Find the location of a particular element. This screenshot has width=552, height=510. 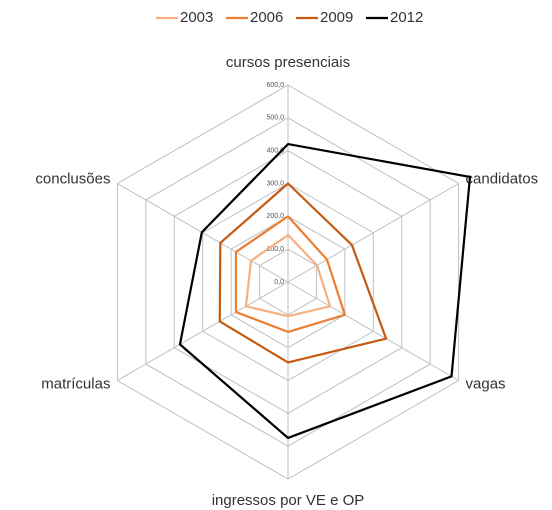

tick-label: 0,0 is located at coordinates (279, 282).